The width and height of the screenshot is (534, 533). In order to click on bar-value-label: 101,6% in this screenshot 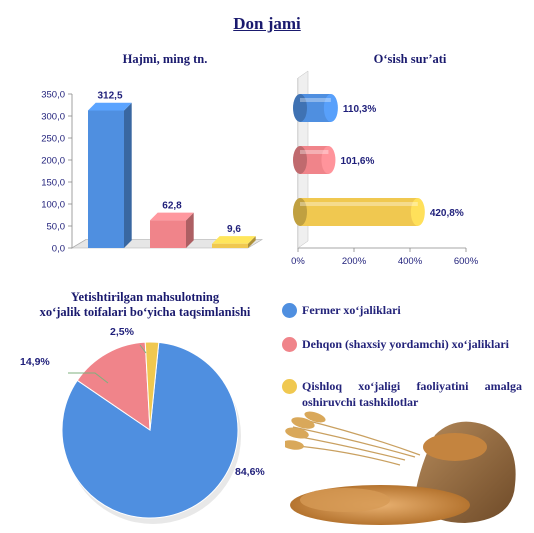, I will do `click(357, 161)`.